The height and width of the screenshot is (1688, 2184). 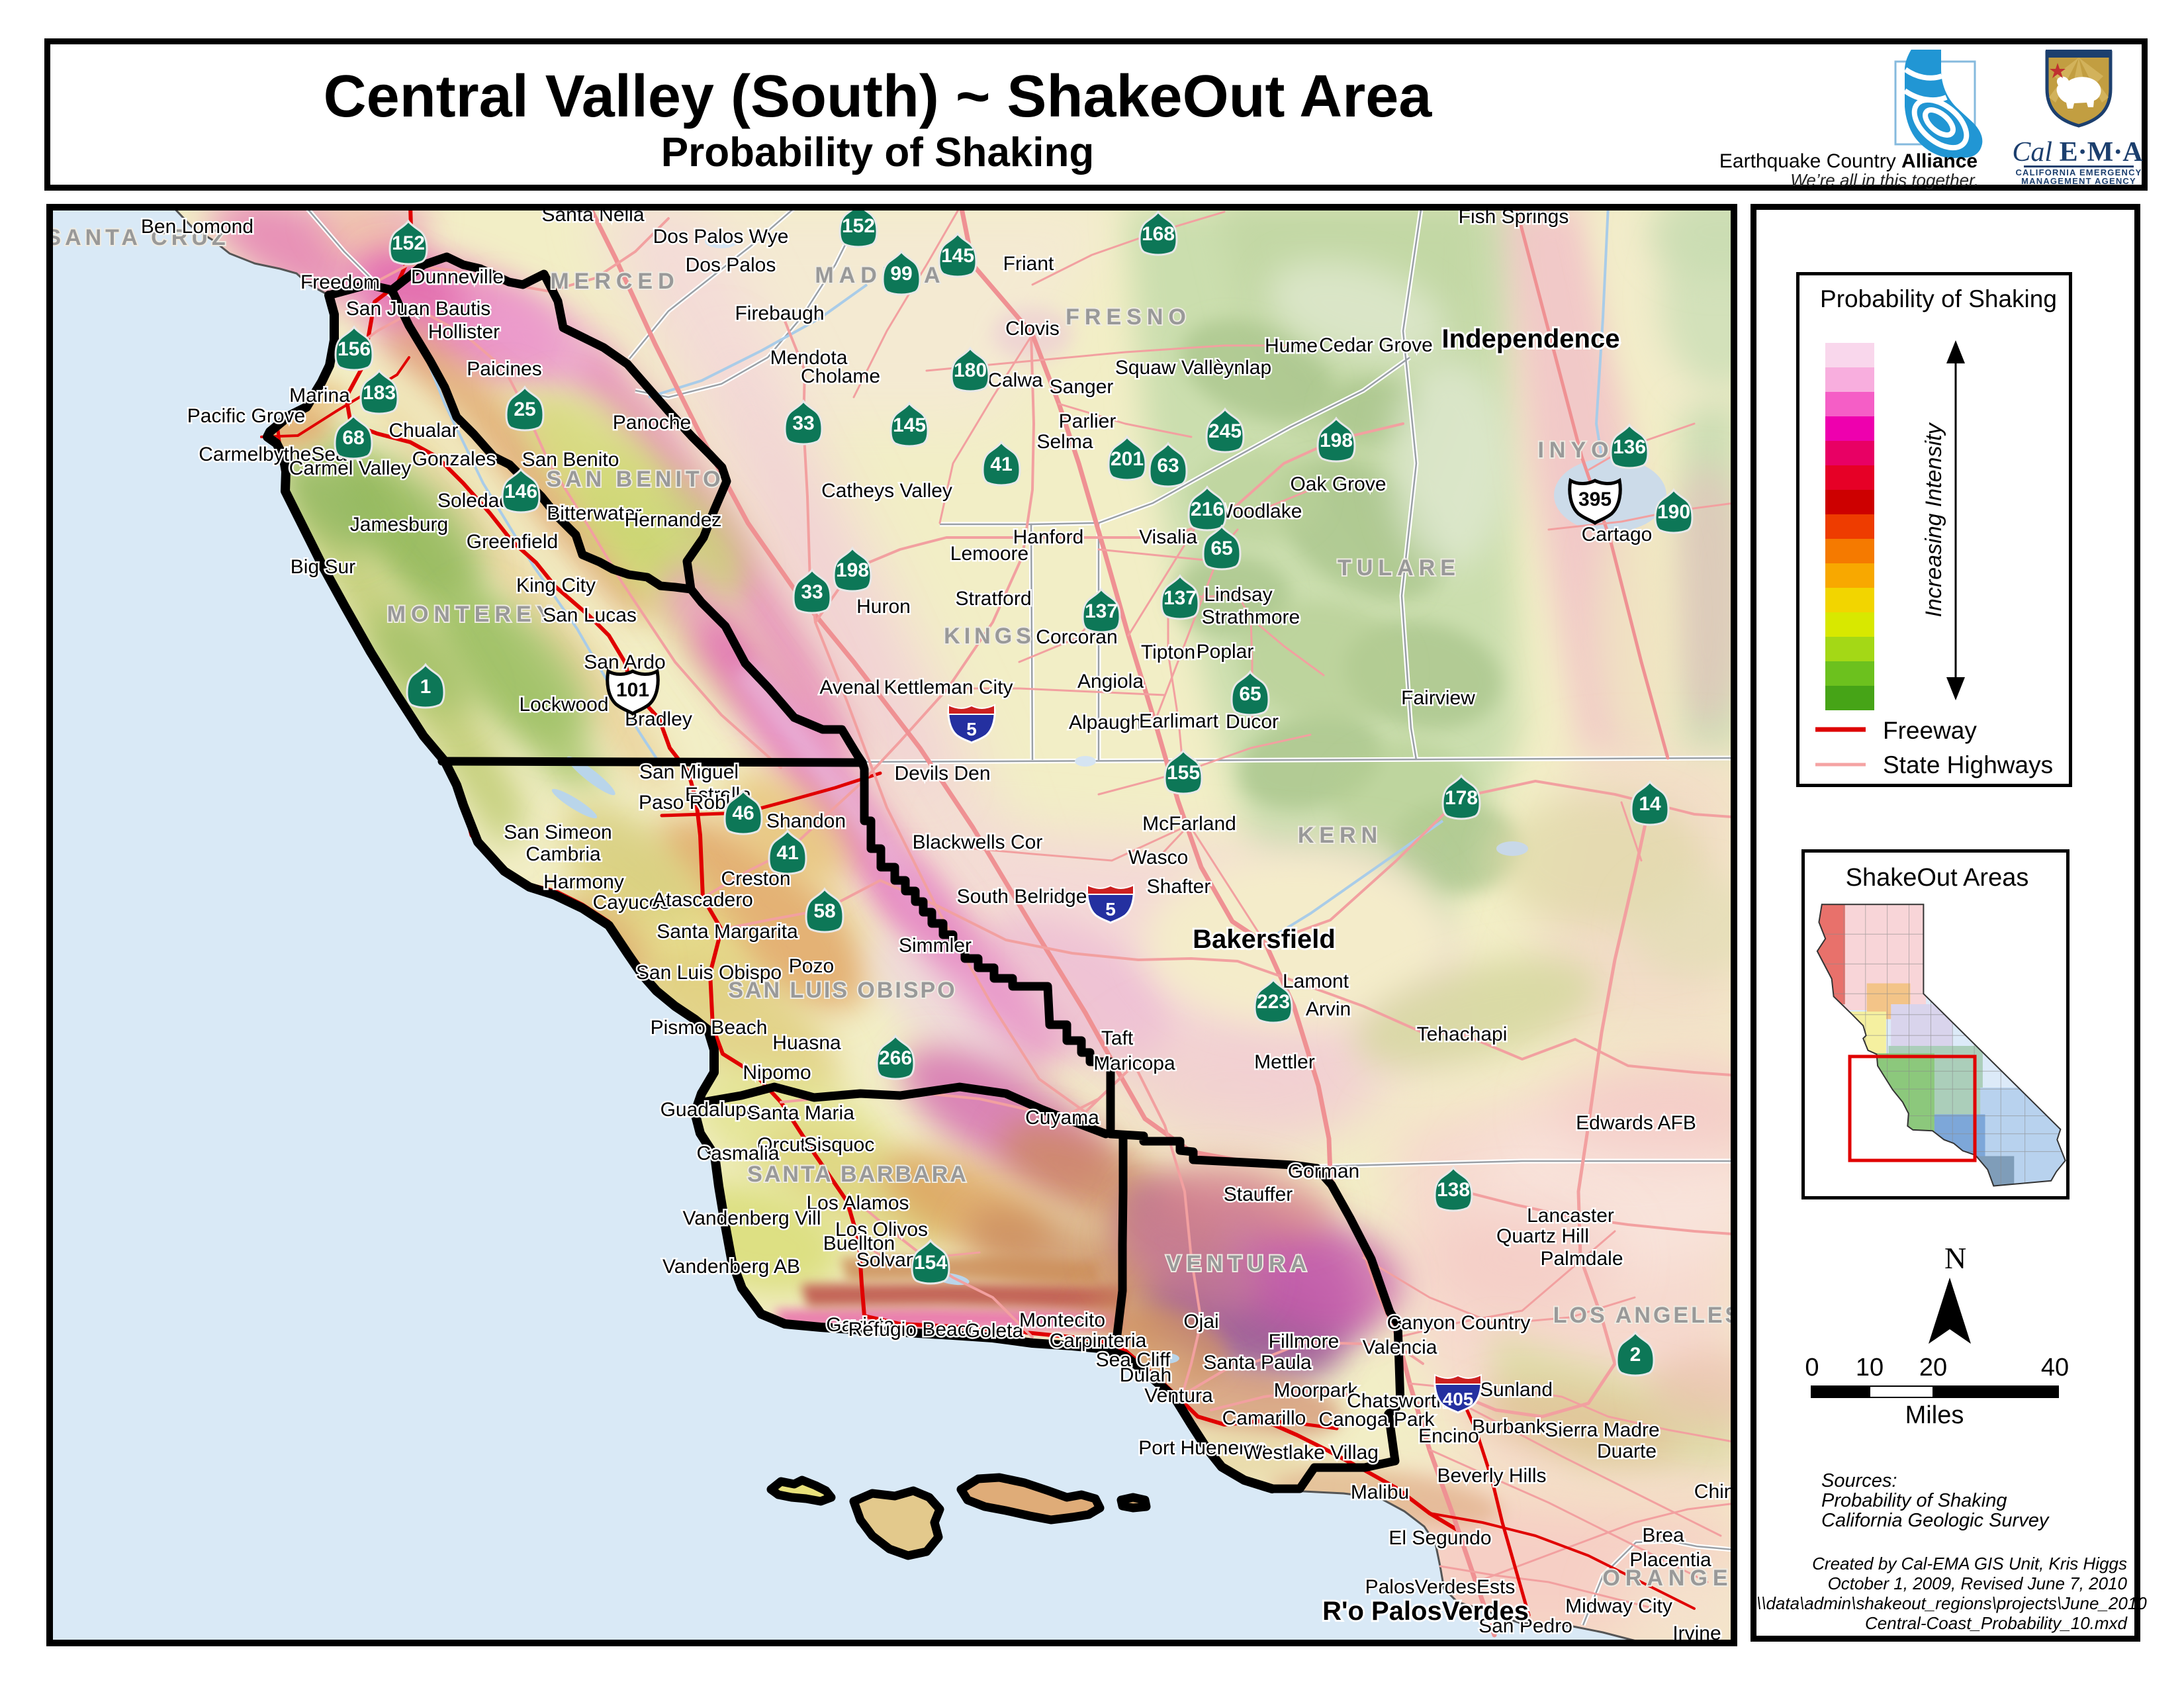 I want to click on svg-text: Big Sur, so click(x=323, y=567).